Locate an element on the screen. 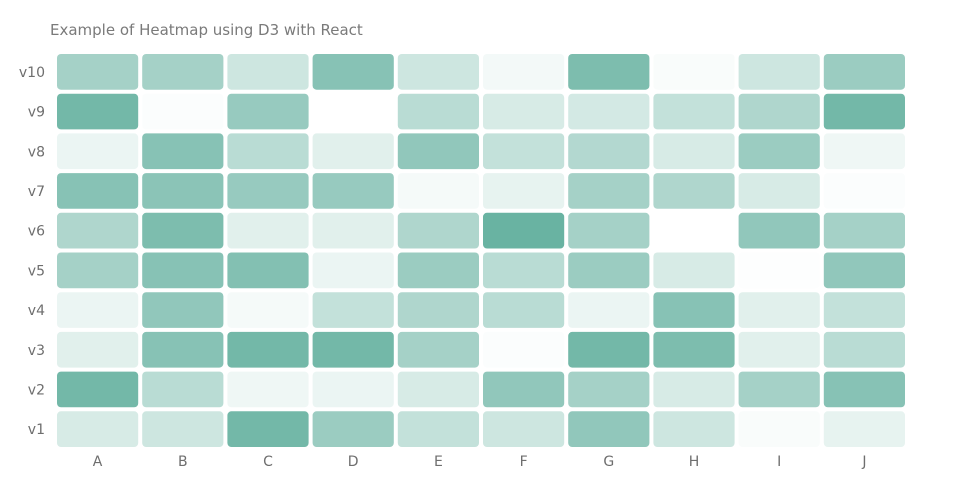 The width and height of the screenshot is (960, 500). heatmap-cell-G-v9 is located at coordinates (609, 111).